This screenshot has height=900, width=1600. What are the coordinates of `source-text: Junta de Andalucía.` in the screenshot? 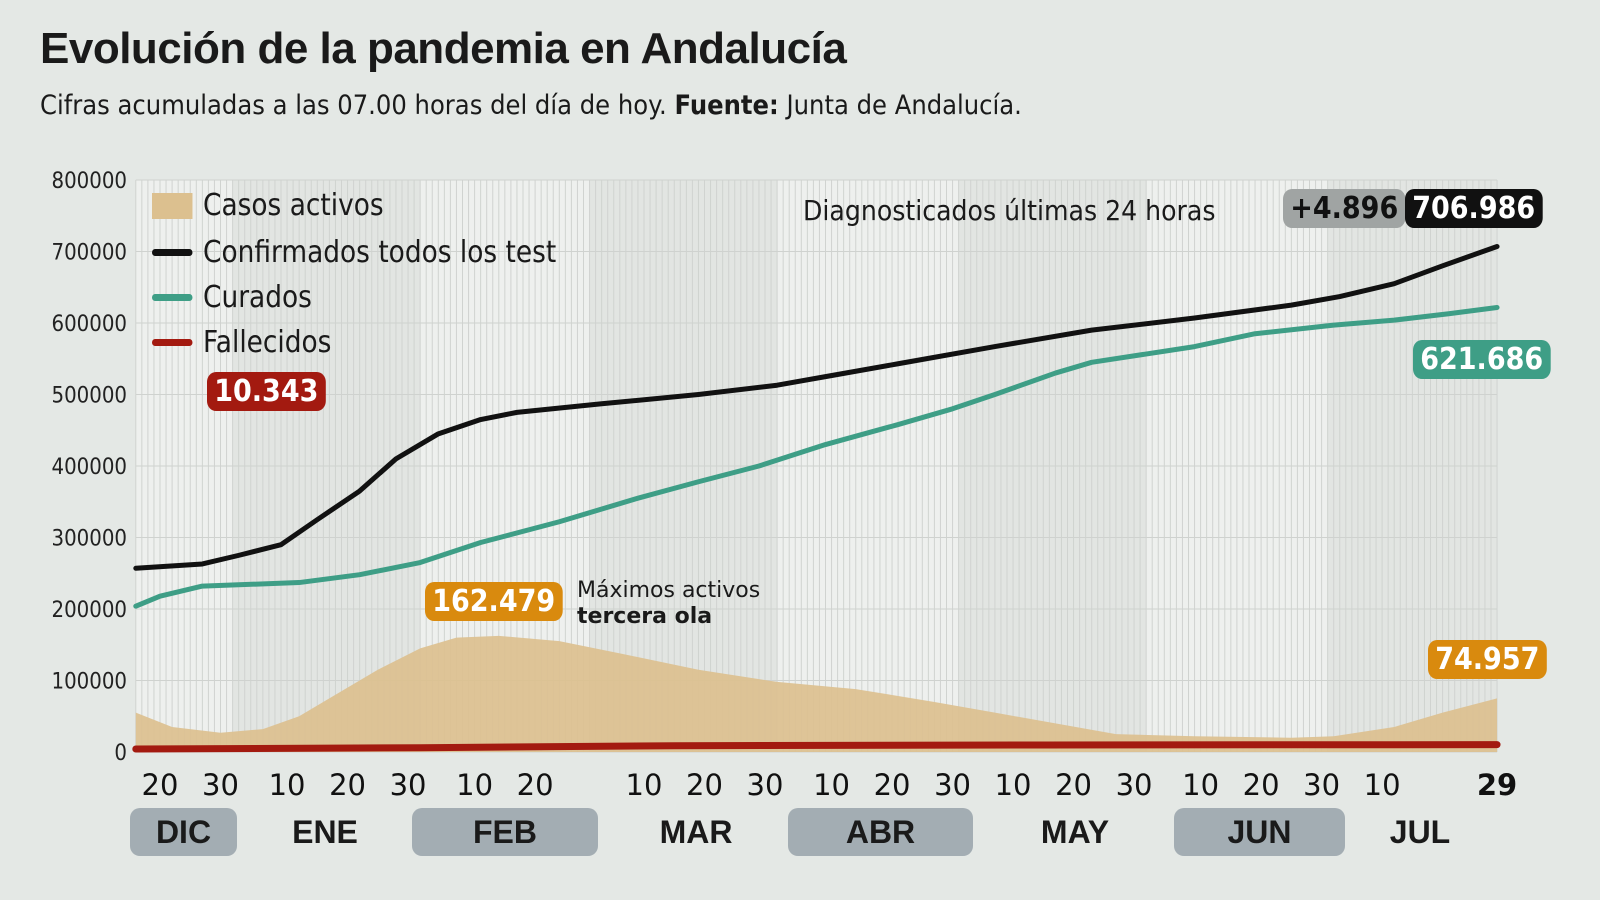 It's located at (904, 105).